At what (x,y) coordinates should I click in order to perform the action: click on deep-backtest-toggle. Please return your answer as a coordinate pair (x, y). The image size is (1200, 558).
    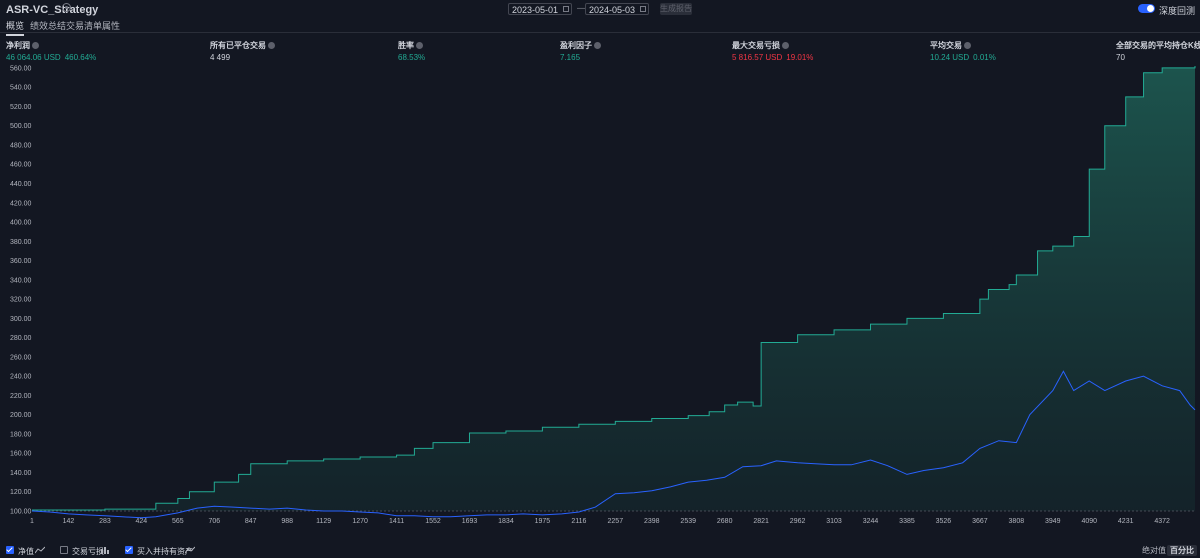
    Looking at the image, I should click on (1146, 8).